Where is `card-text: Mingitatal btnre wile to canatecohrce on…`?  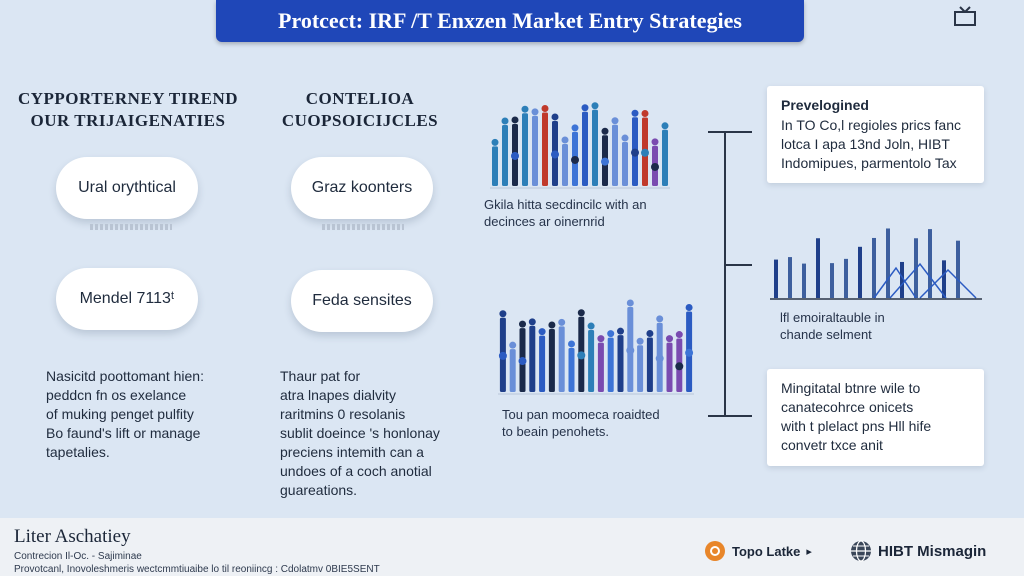 card-text: Mingitatal btnre wile to canatecohrce on… is located at coordinates (856, 416).